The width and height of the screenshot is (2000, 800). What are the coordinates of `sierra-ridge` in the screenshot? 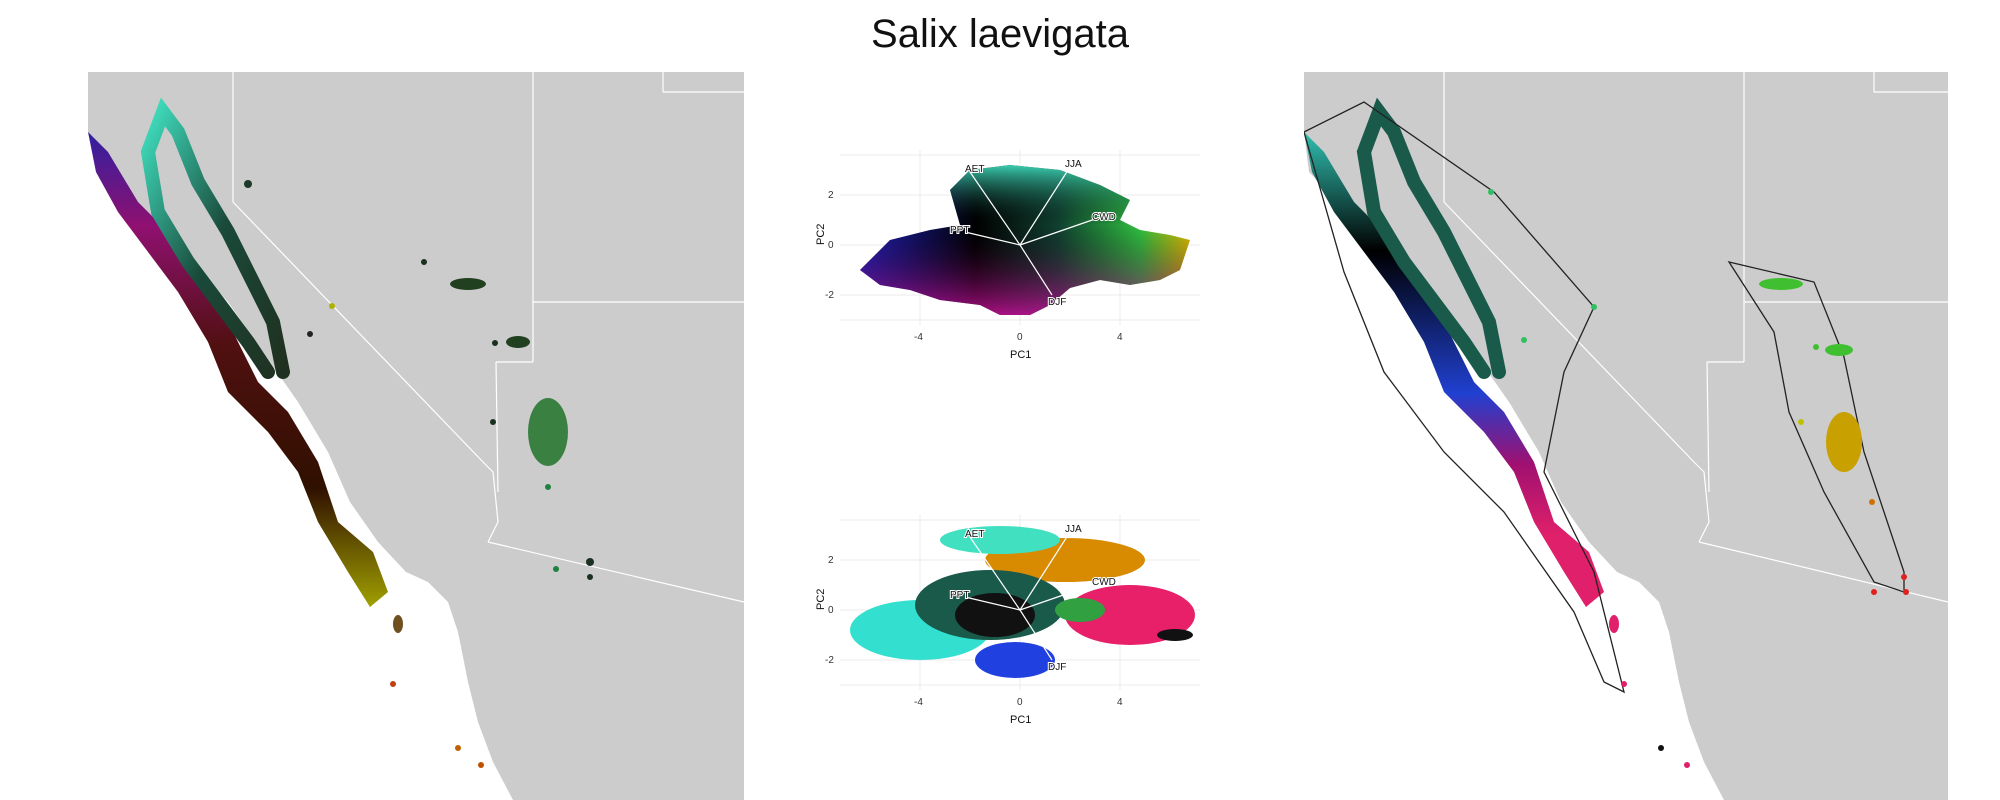 It's located at (215, 238).